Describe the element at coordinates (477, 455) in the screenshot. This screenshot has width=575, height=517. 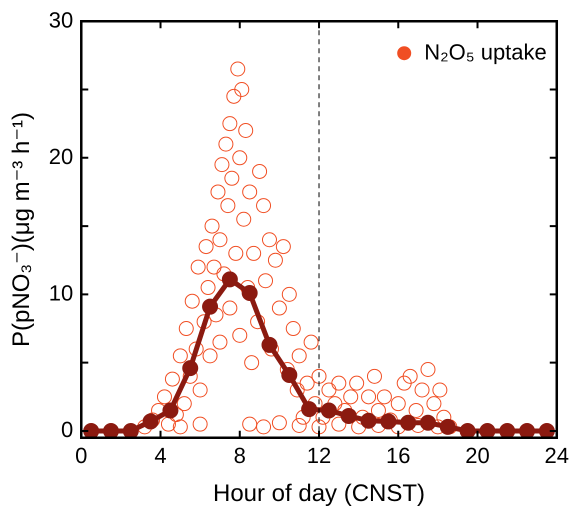
I see `x-tick-label: 20` at that location.